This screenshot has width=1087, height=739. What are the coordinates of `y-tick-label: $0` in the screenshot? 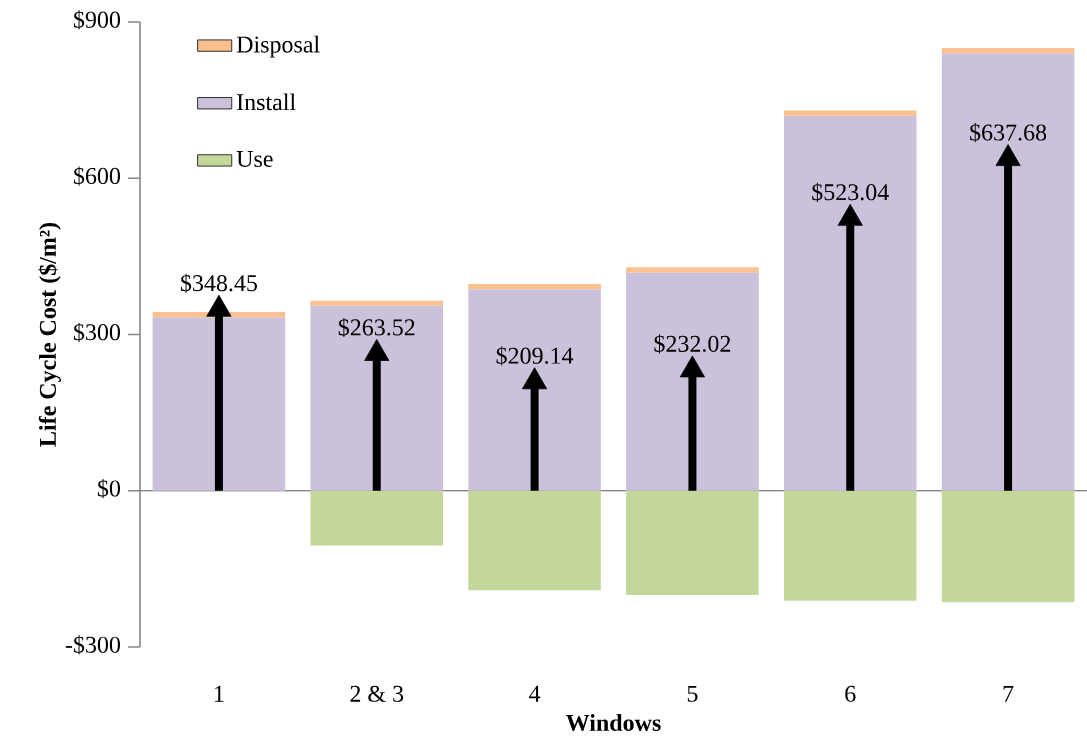 It's located at (109, 488).